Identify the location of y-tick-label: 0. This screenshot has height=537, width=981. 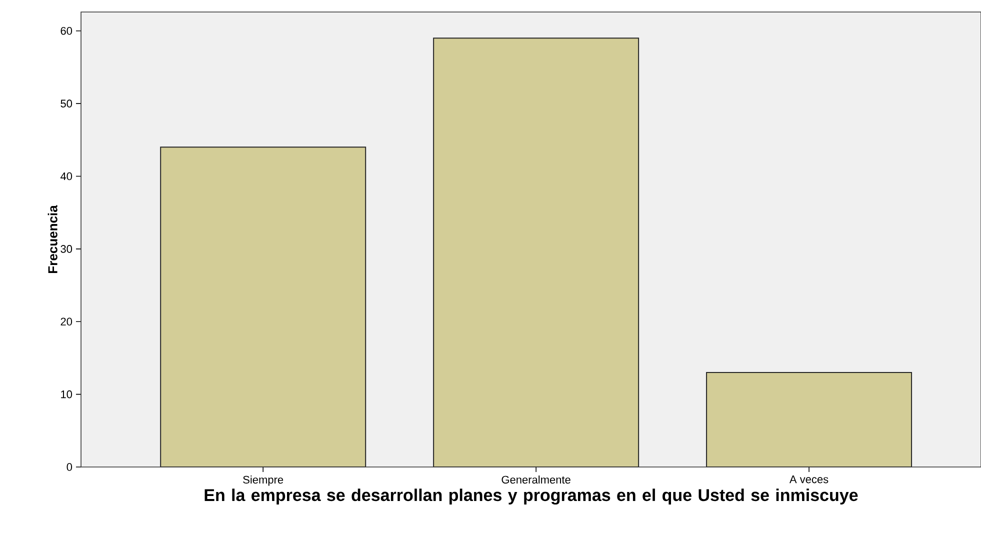
(69, 467).